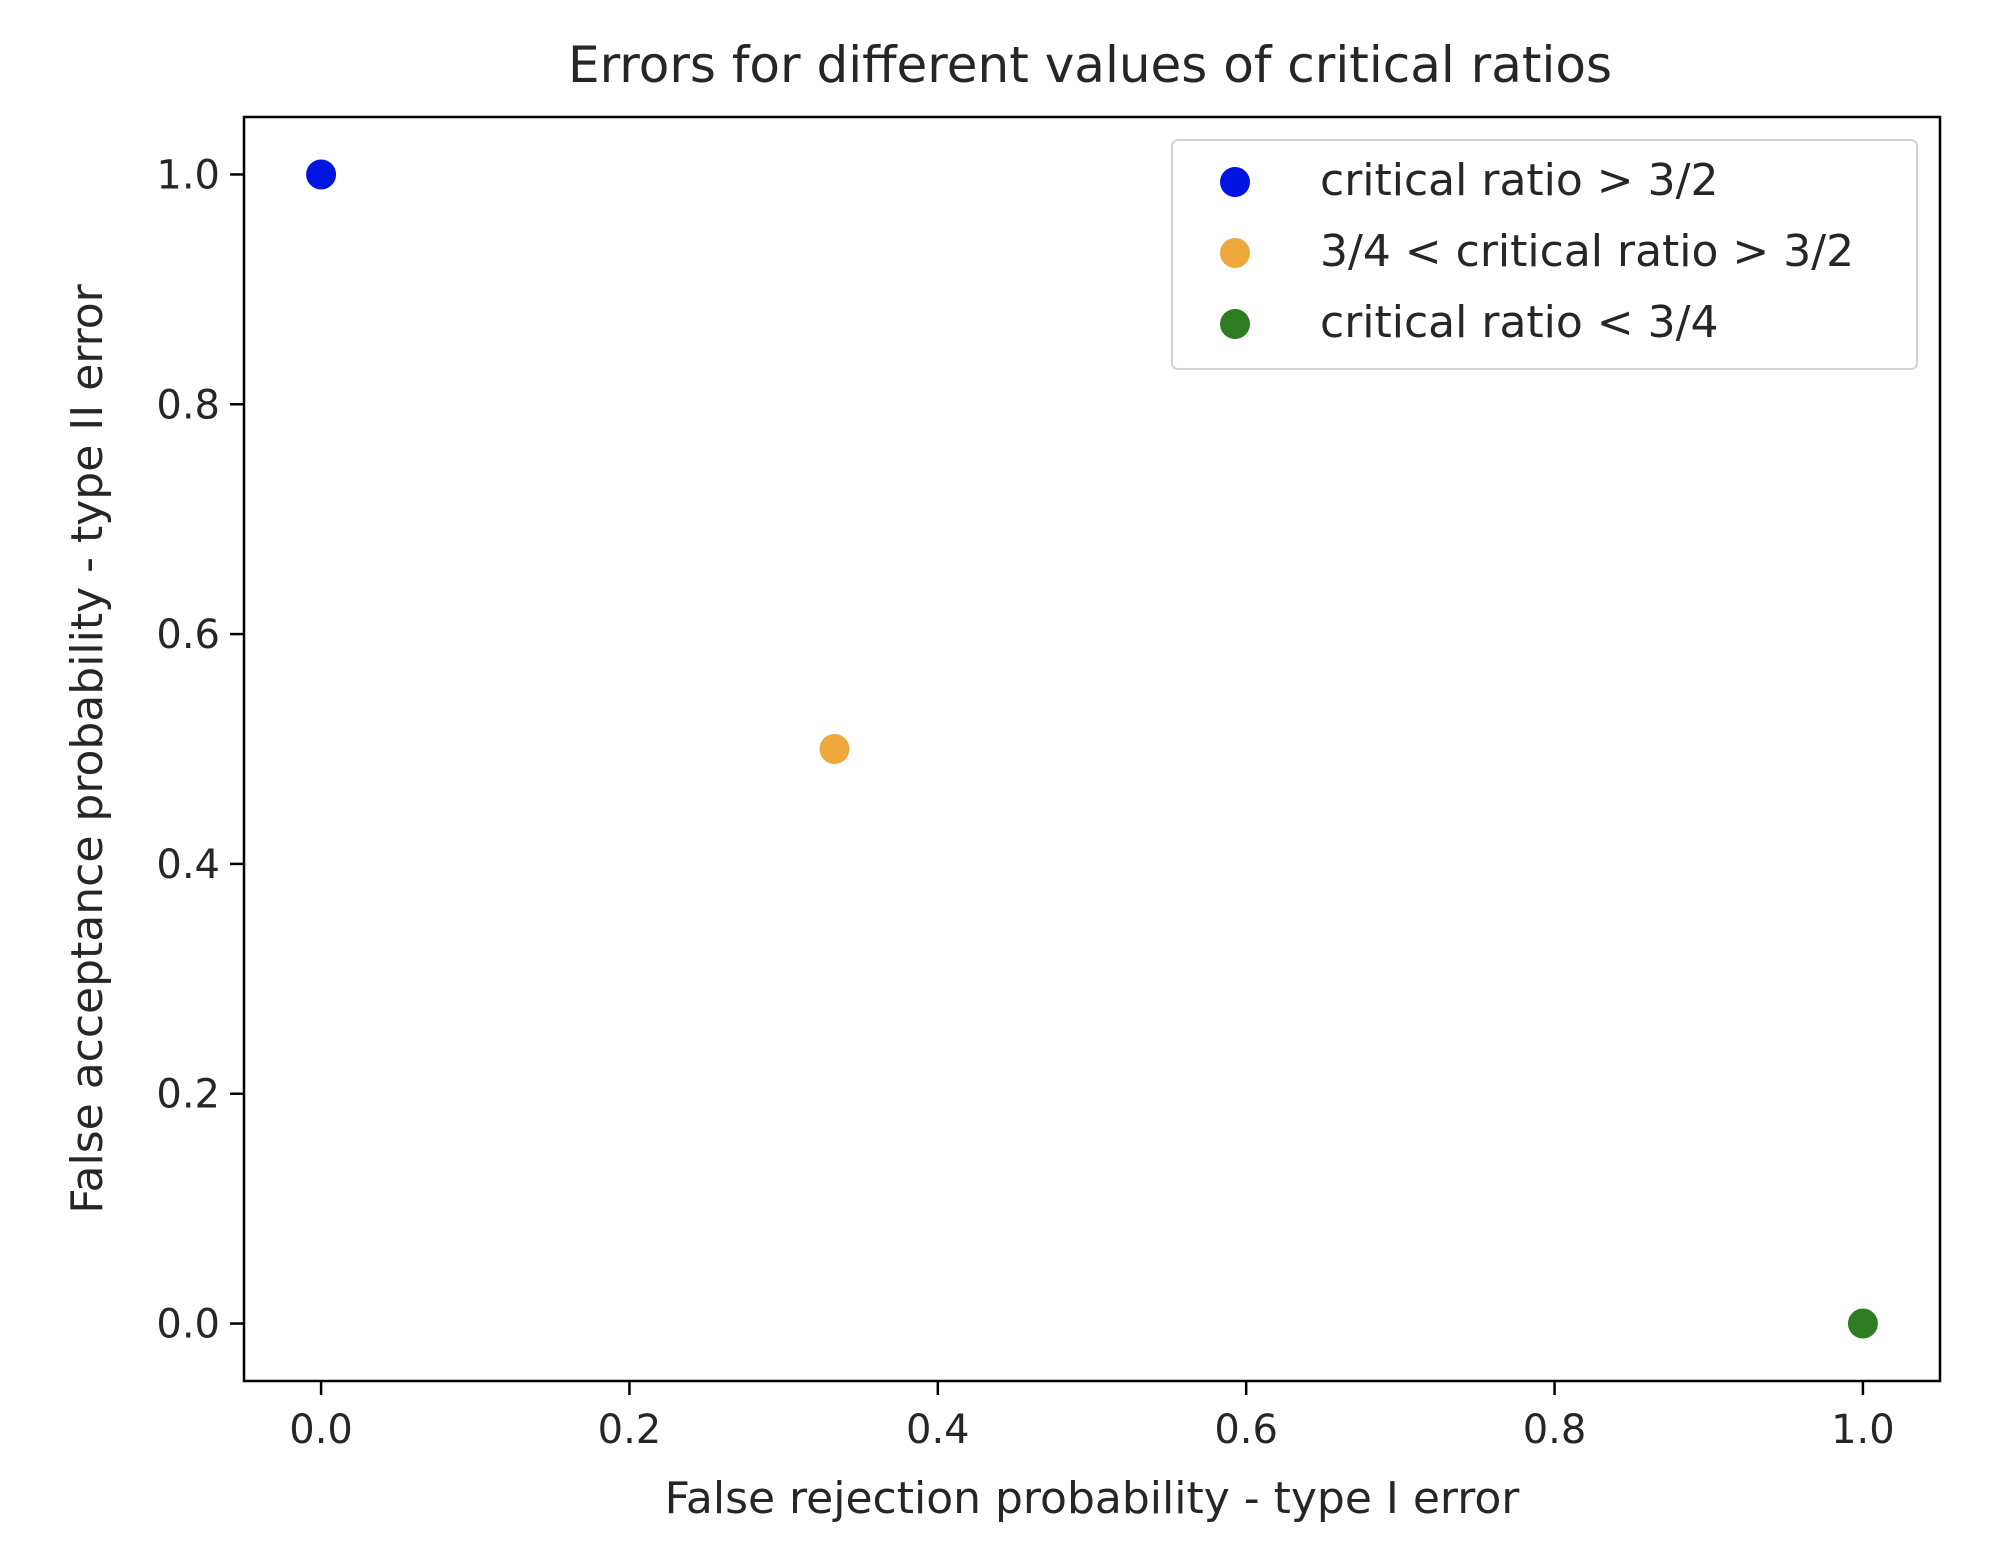  I want to click on x-tick-label: 0.2, so click(630, 1430).